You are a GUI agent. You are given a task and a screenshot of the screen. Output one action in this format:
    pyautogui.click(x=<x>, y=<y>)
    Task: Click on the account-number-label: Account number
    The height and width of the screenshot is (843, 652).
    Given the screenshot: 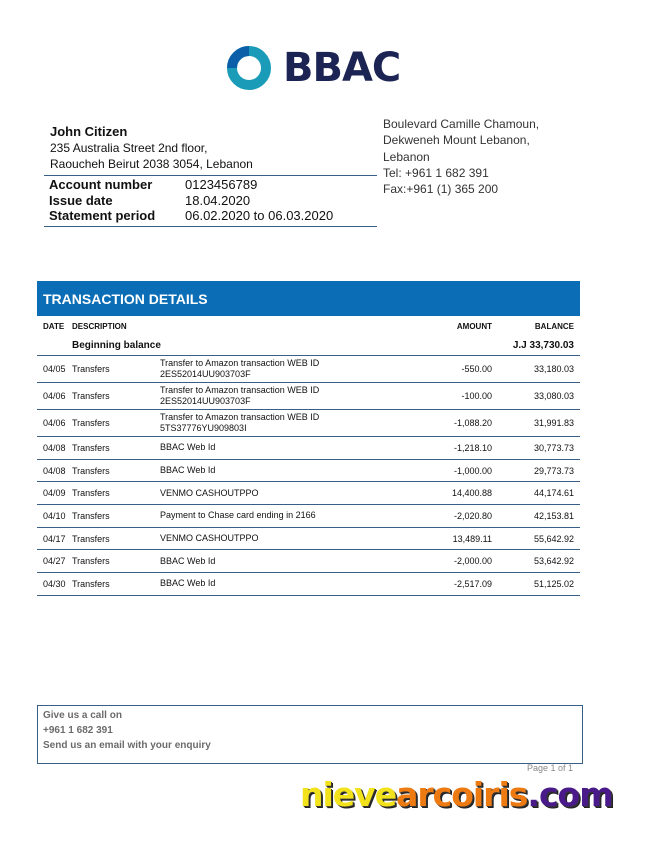 What is the action you would take?
    pyautogui.click(x=101, y=184)
    